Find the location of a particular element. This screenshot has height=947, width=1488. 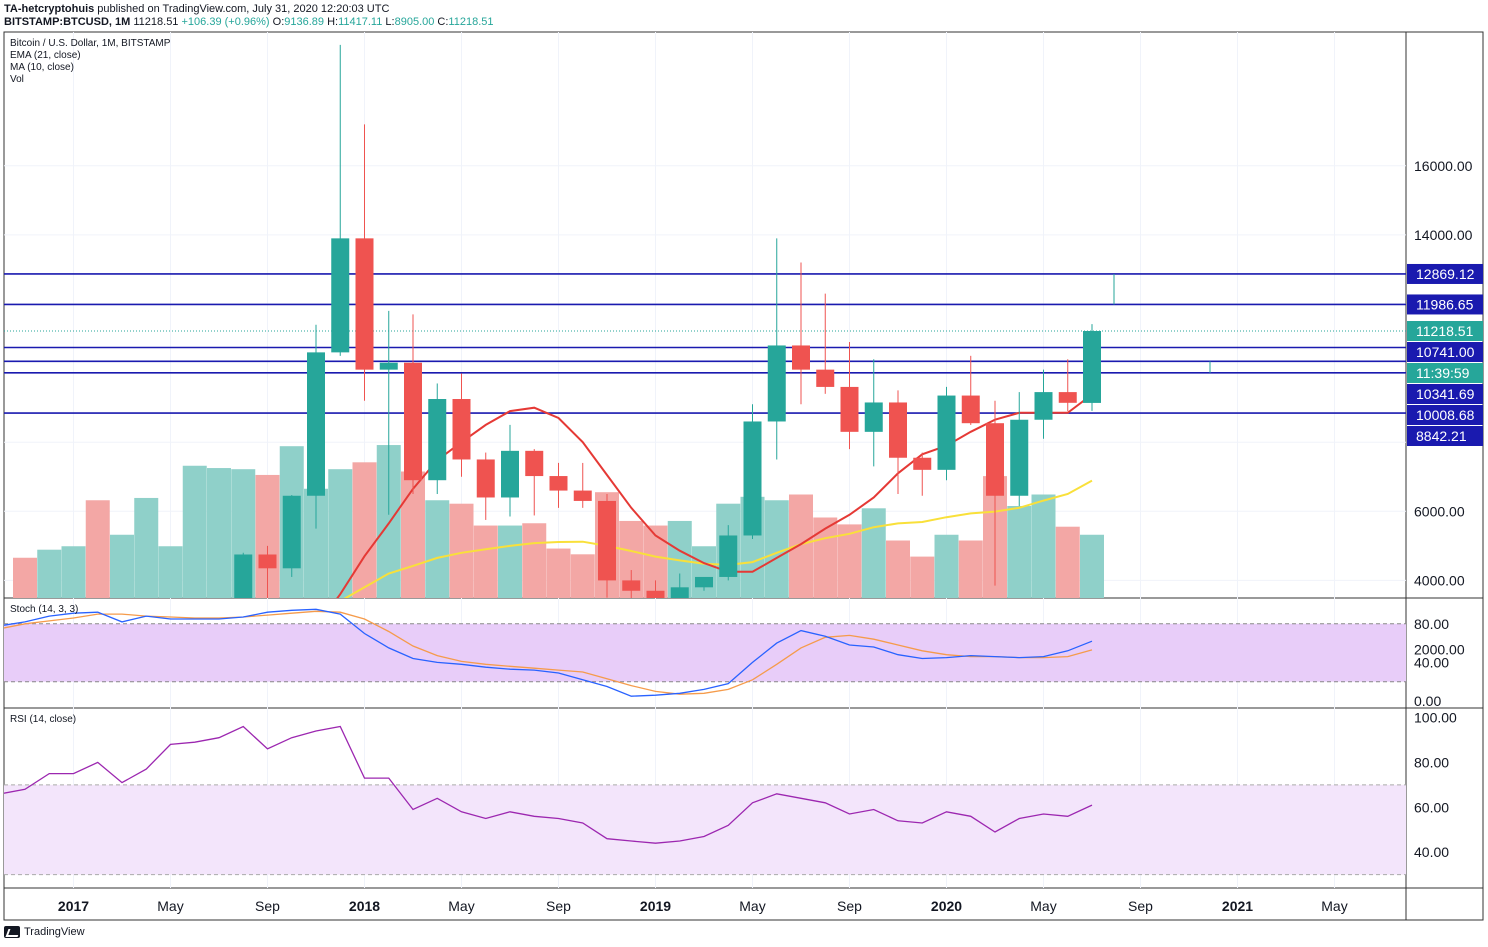

x-tick-label: 2020 is located at coordinates (946, 906).